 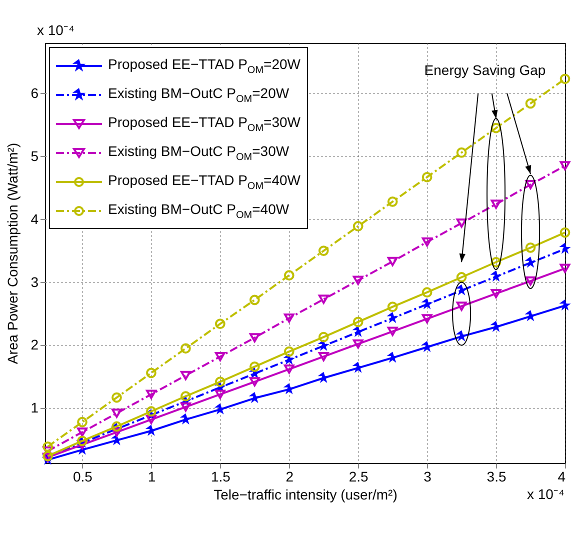 I want to click on x-tick-label: 4, so click(x=562, y=476).